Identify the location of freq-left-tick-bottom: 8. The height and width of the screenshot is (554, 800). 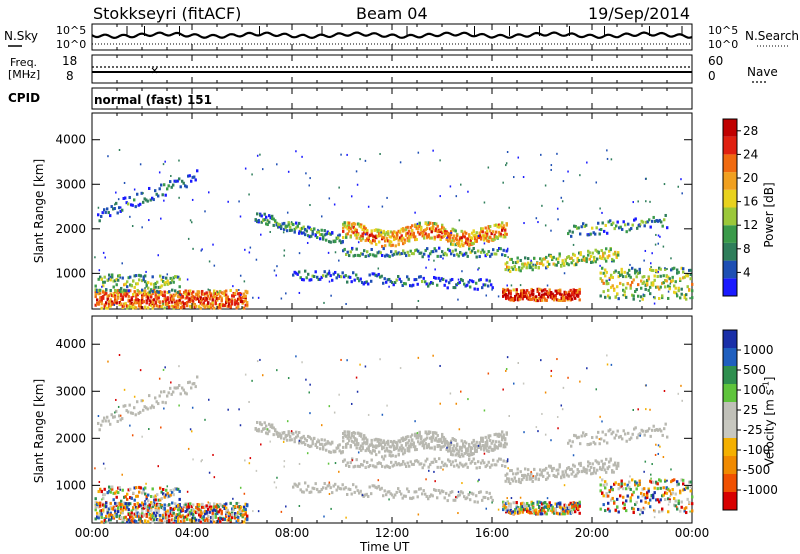
(70, 76).